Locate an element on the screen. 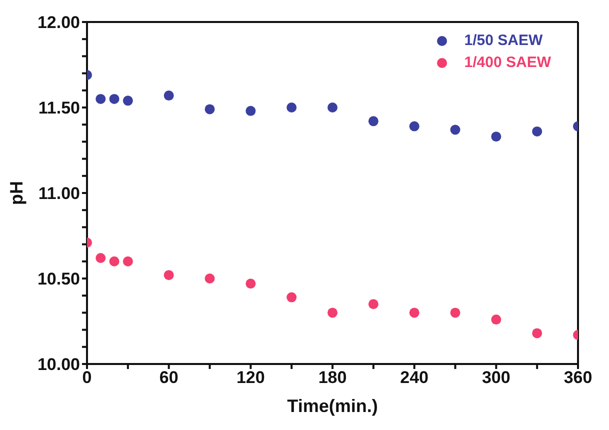 Image resolution: width=609 pixels, height=430 pixels. x-tick-label: 360 is located at coordinates (578, 378).